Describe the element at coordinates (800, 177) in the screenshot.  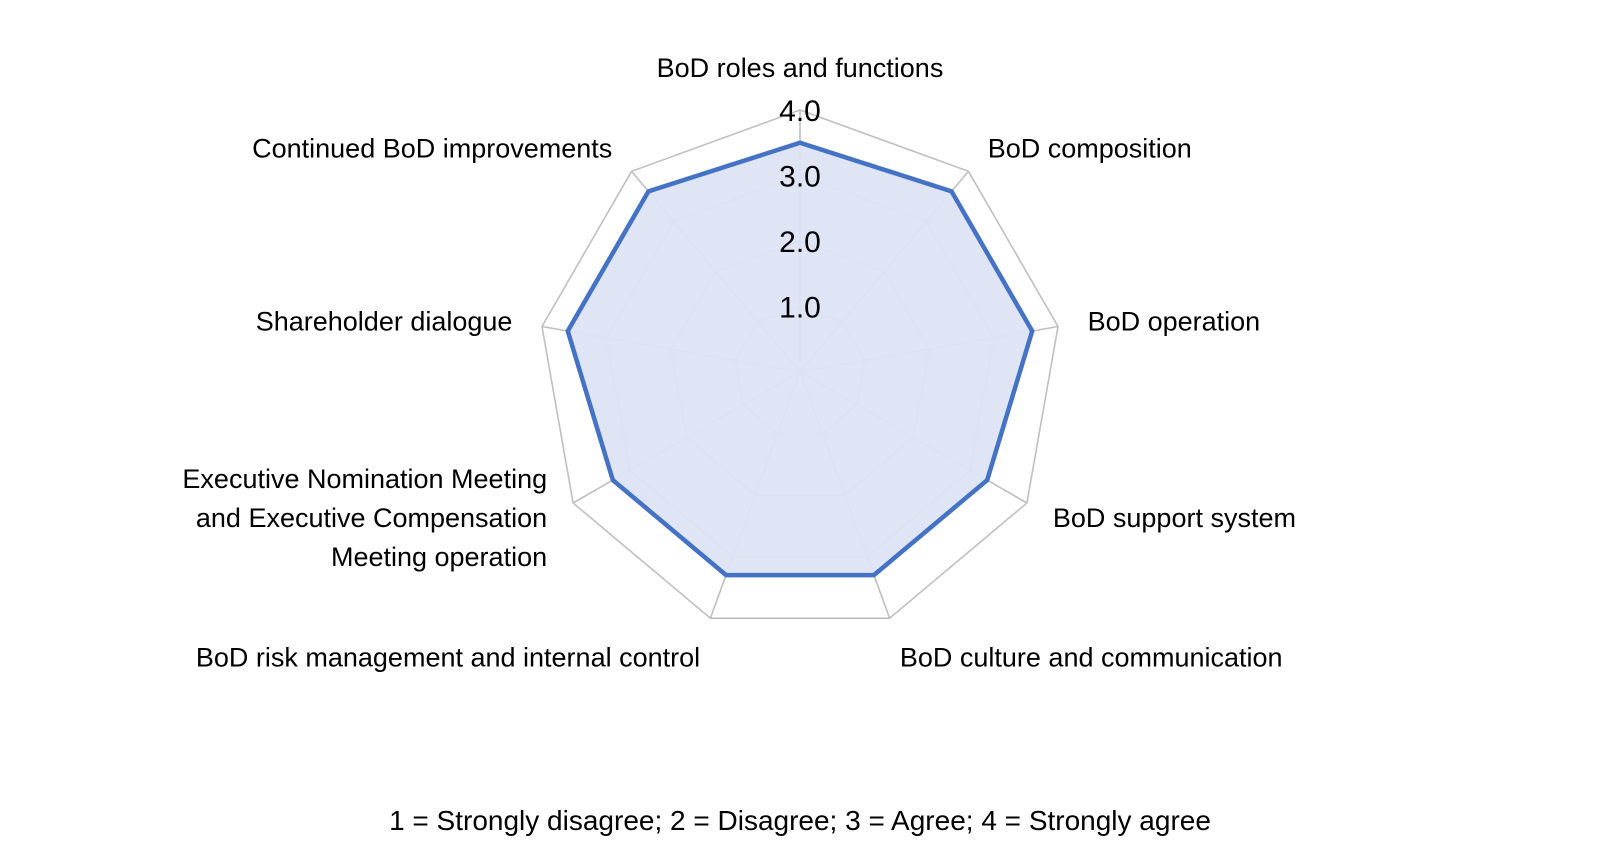
I see `tick-label-3: 3.0` at that location.